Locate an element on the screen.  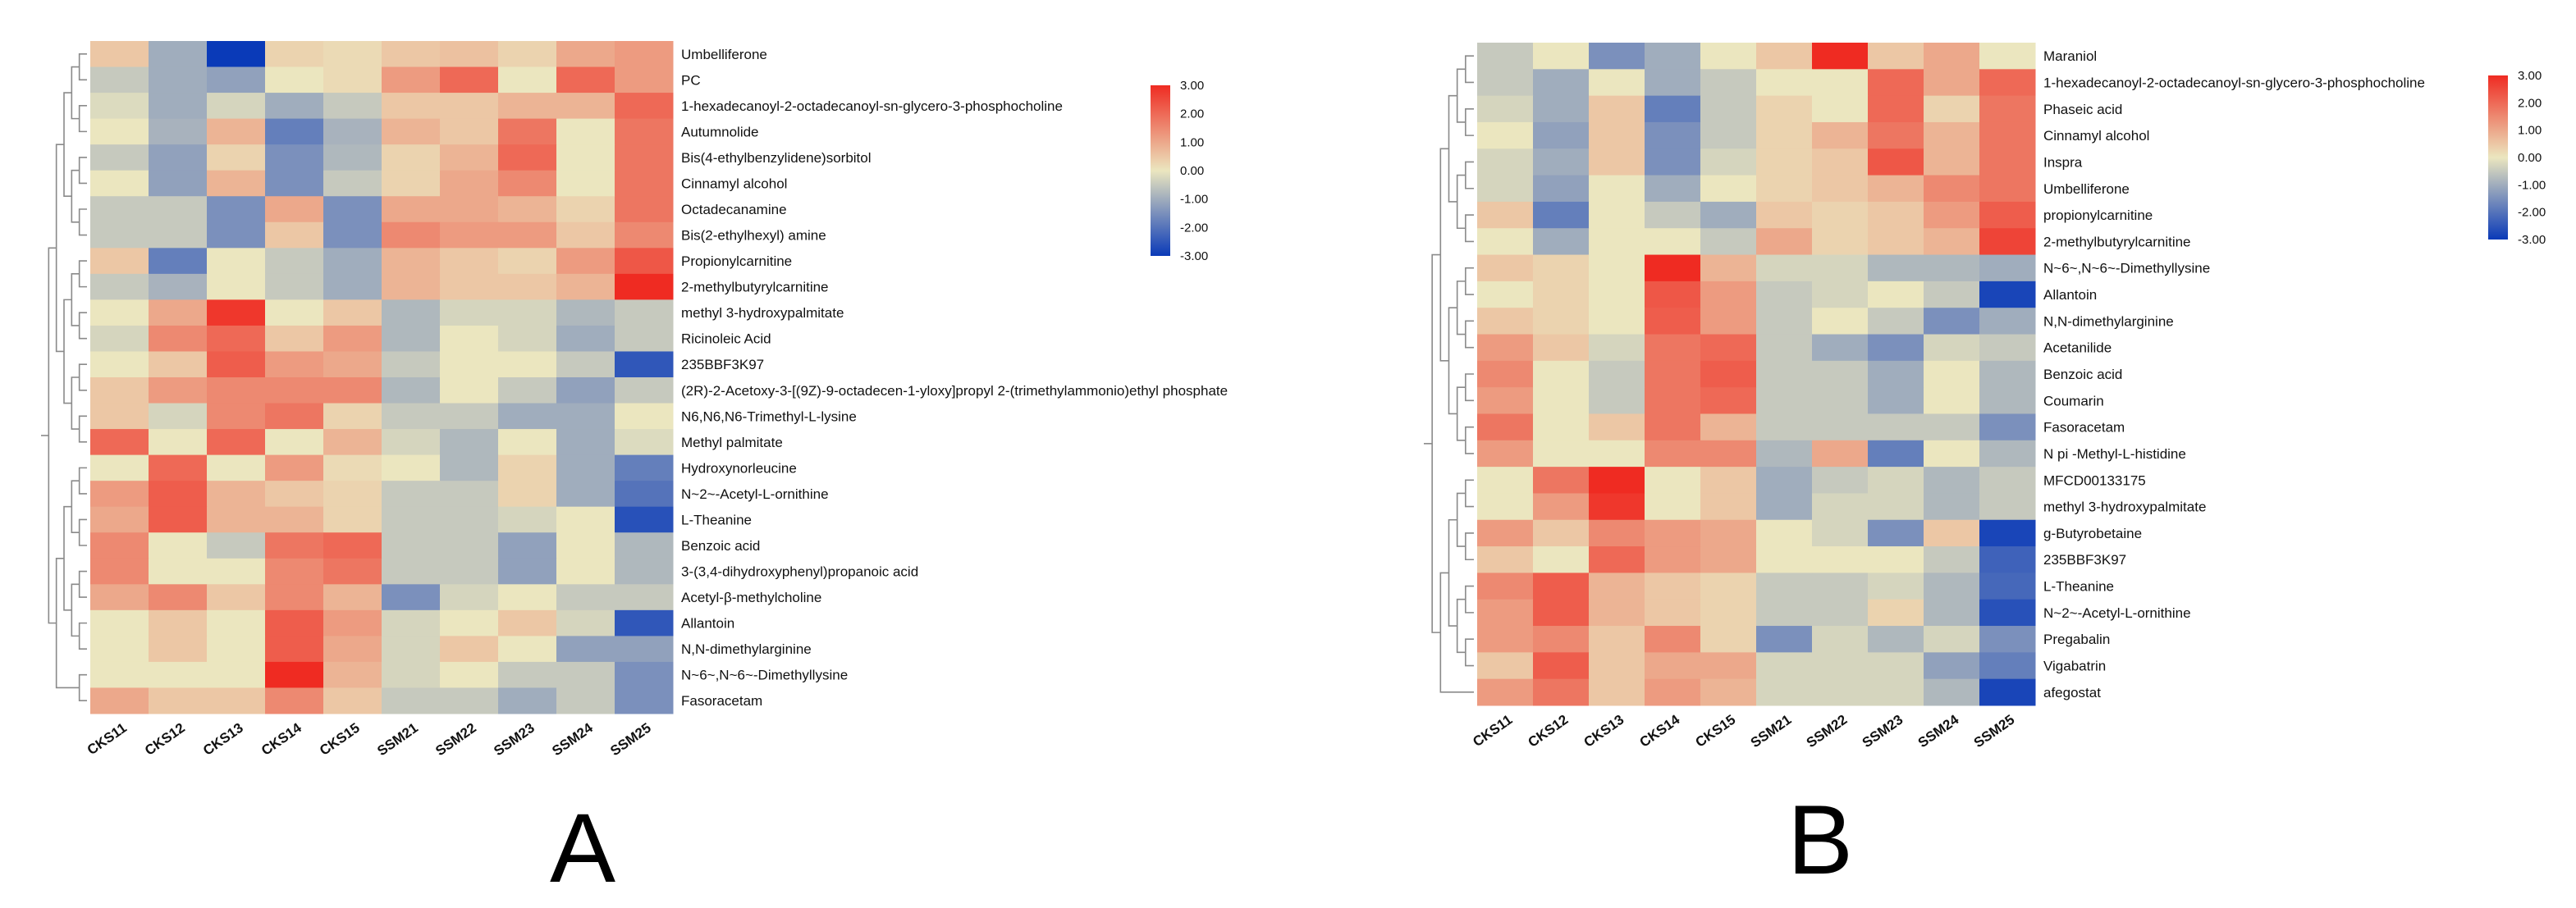
row-label: PC is located at coordinates (691, 80).